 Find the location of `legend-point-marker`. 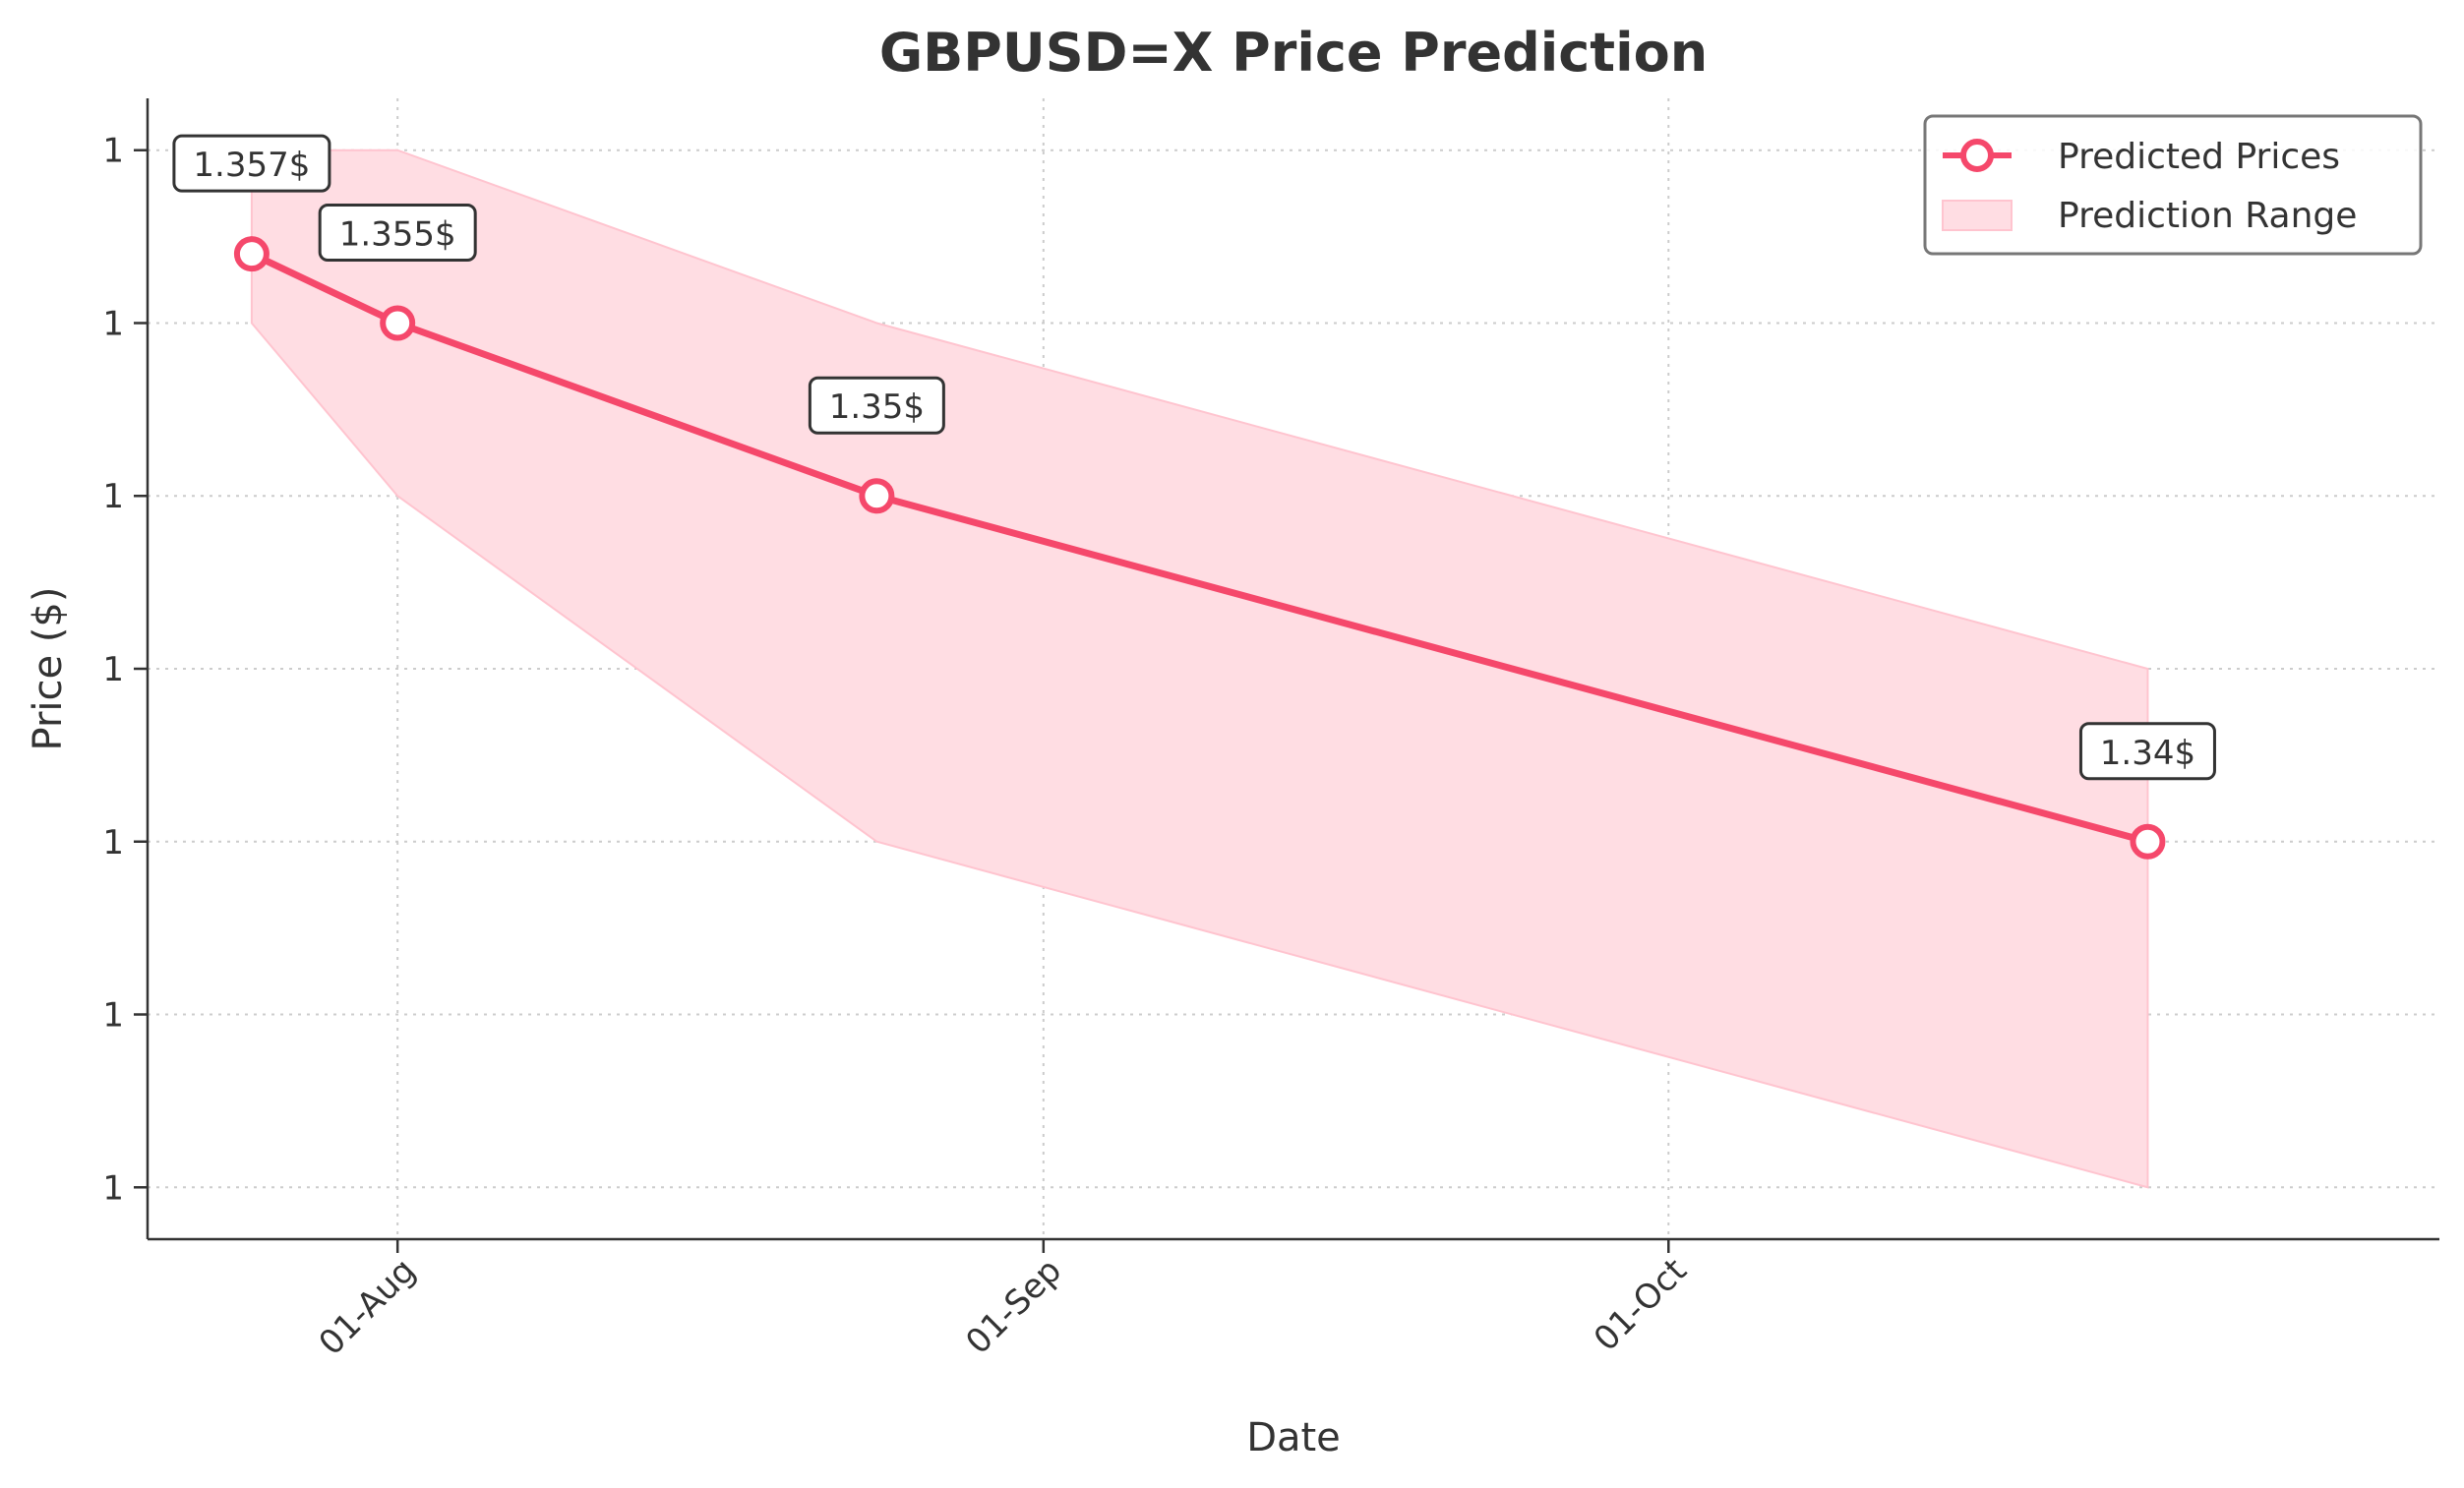

legend-point-marker is located at coordinates (1977, 155).